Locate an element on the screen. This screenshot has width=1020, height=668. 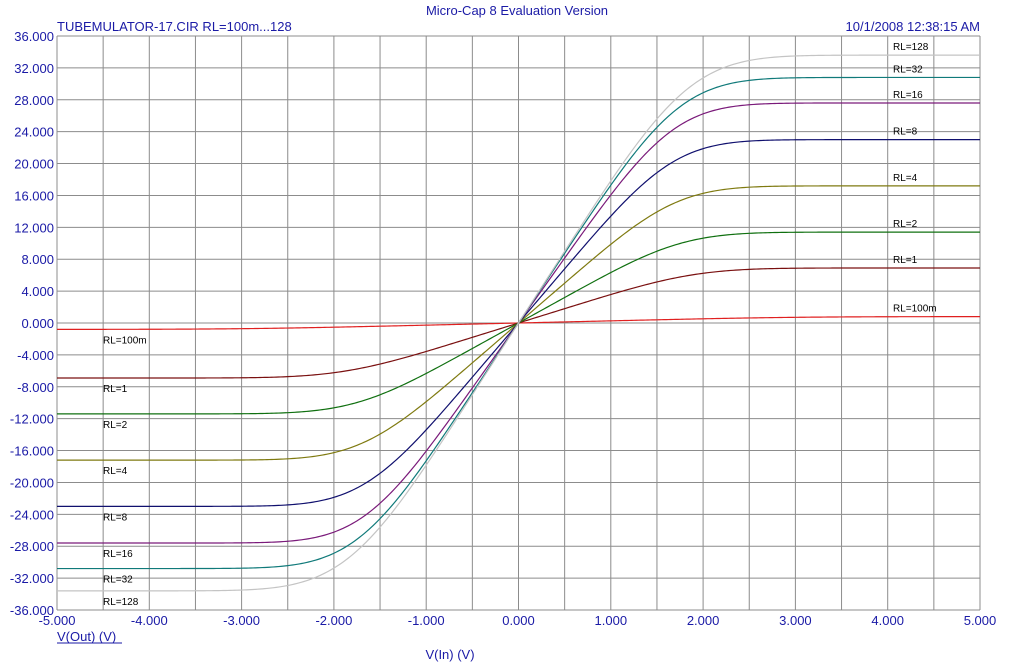
y-tick-label: -8.000 is located at coordinates (35, 387).